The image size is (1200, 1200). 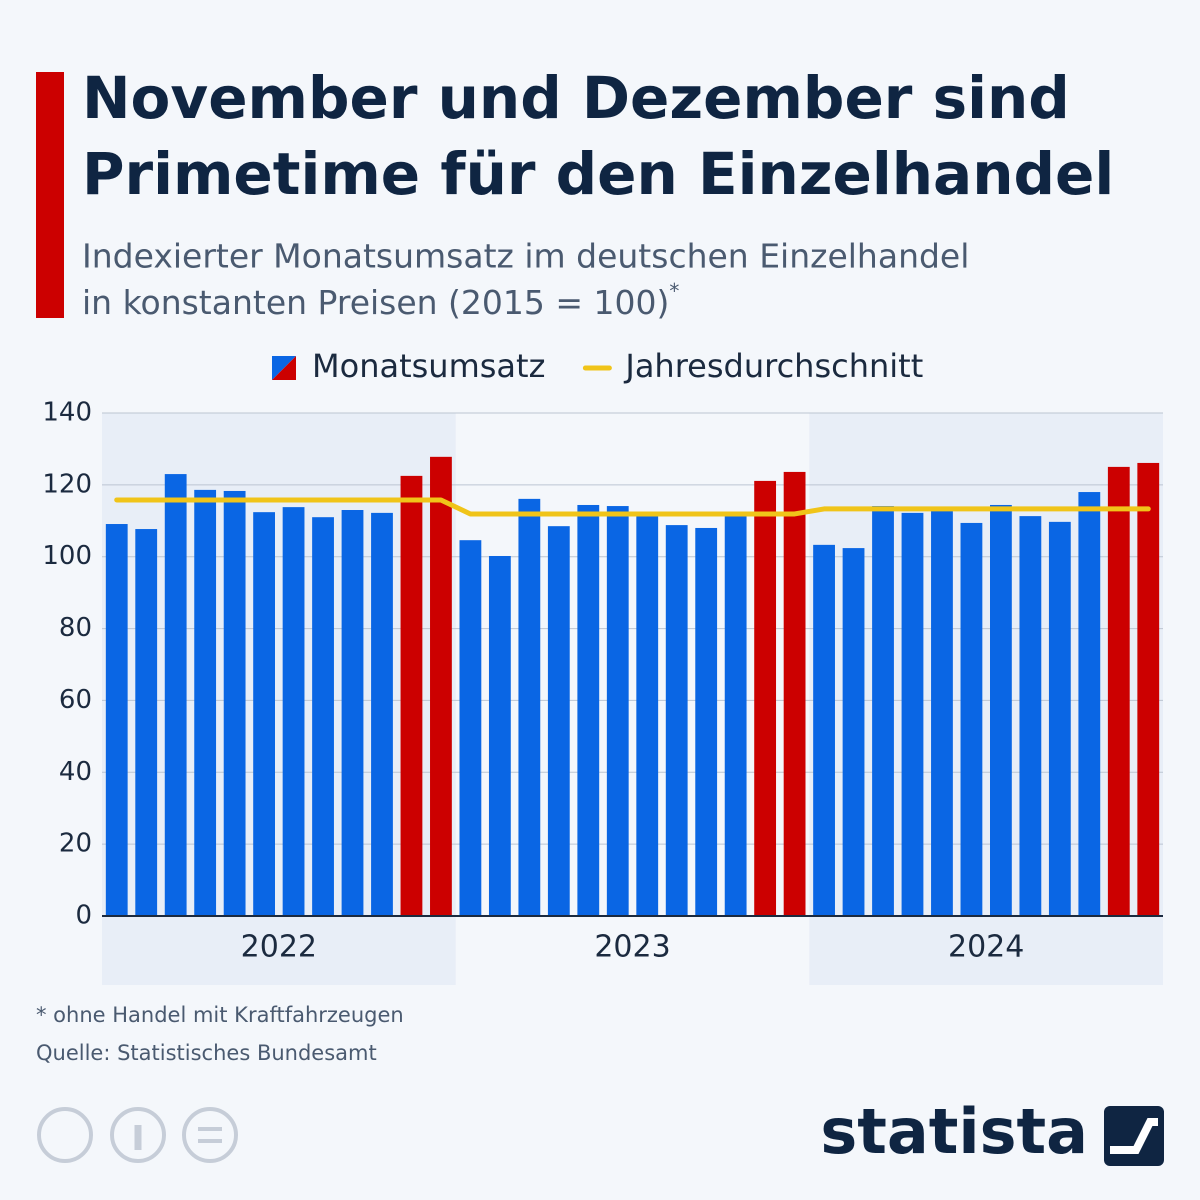 I want to click on y-tick-label: 20, so click(x=75, y=844).